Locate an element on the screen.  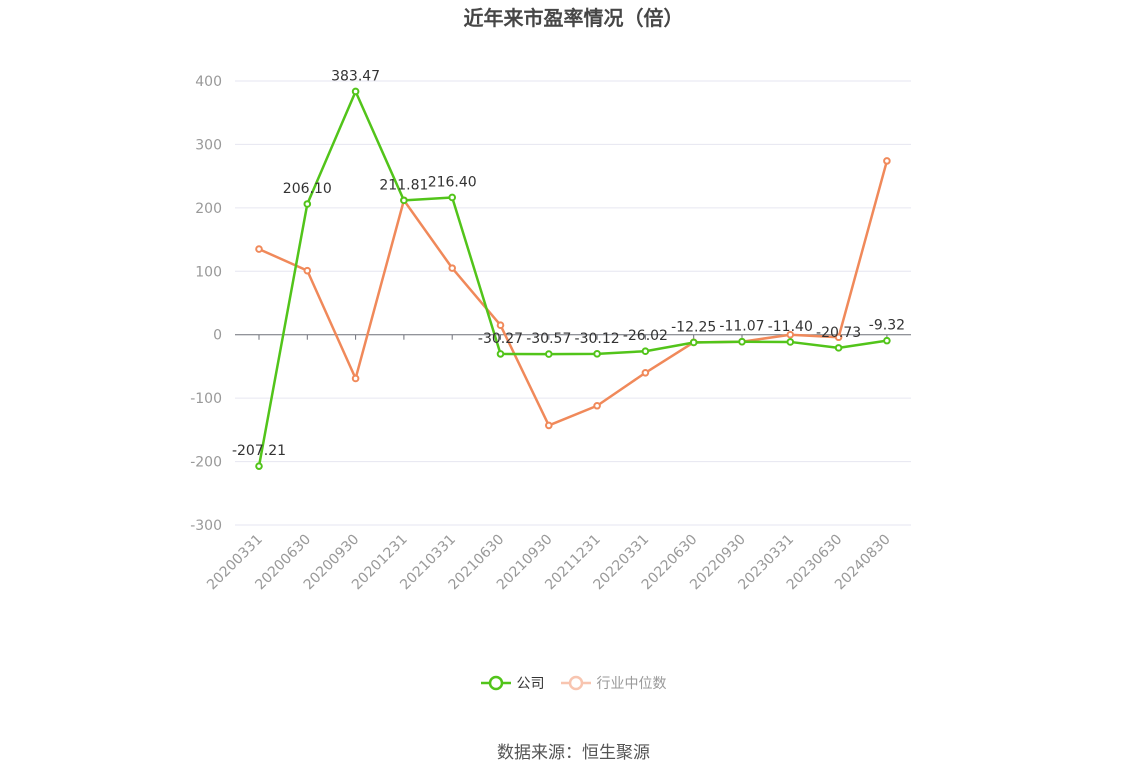
y-tick-label: 100 is located at coordinates (208, 272).